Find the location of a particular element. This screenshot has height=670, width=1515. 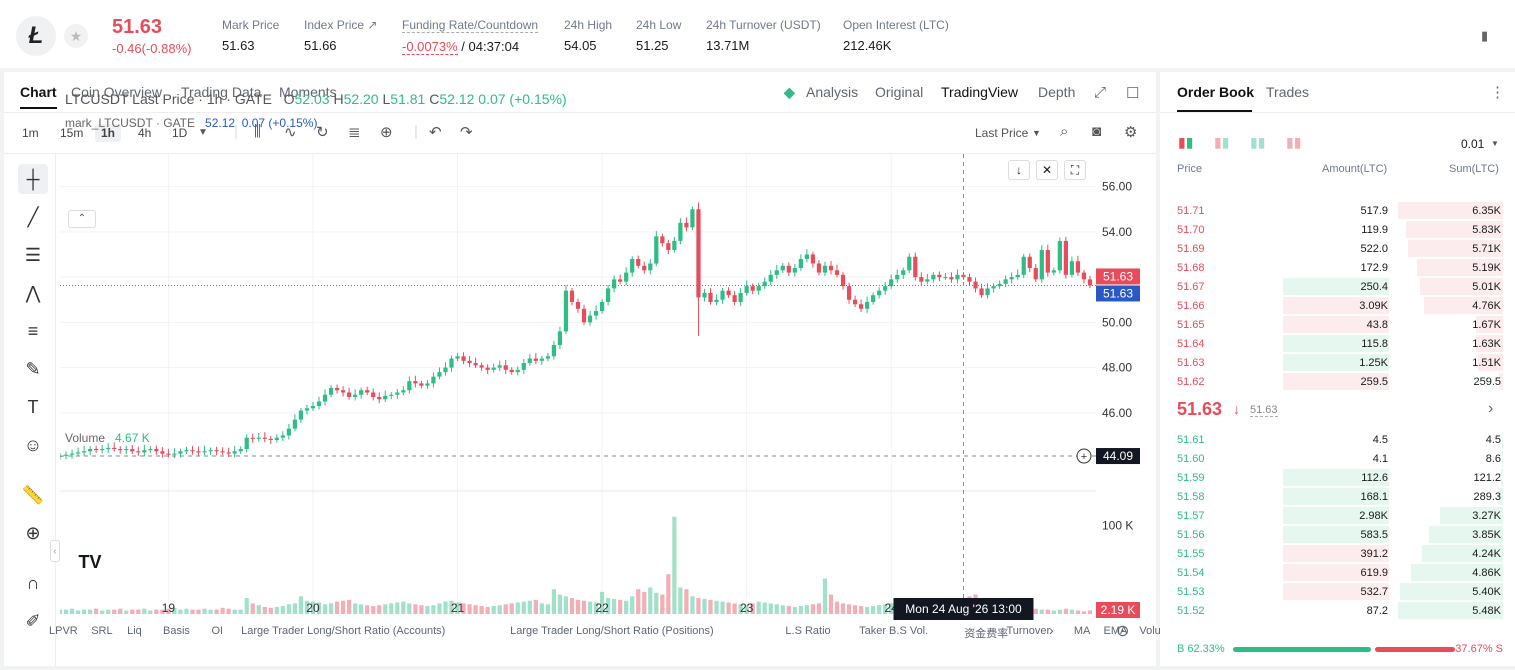

add-alert-icon: ⊕ is located at coordinates (386, 132).